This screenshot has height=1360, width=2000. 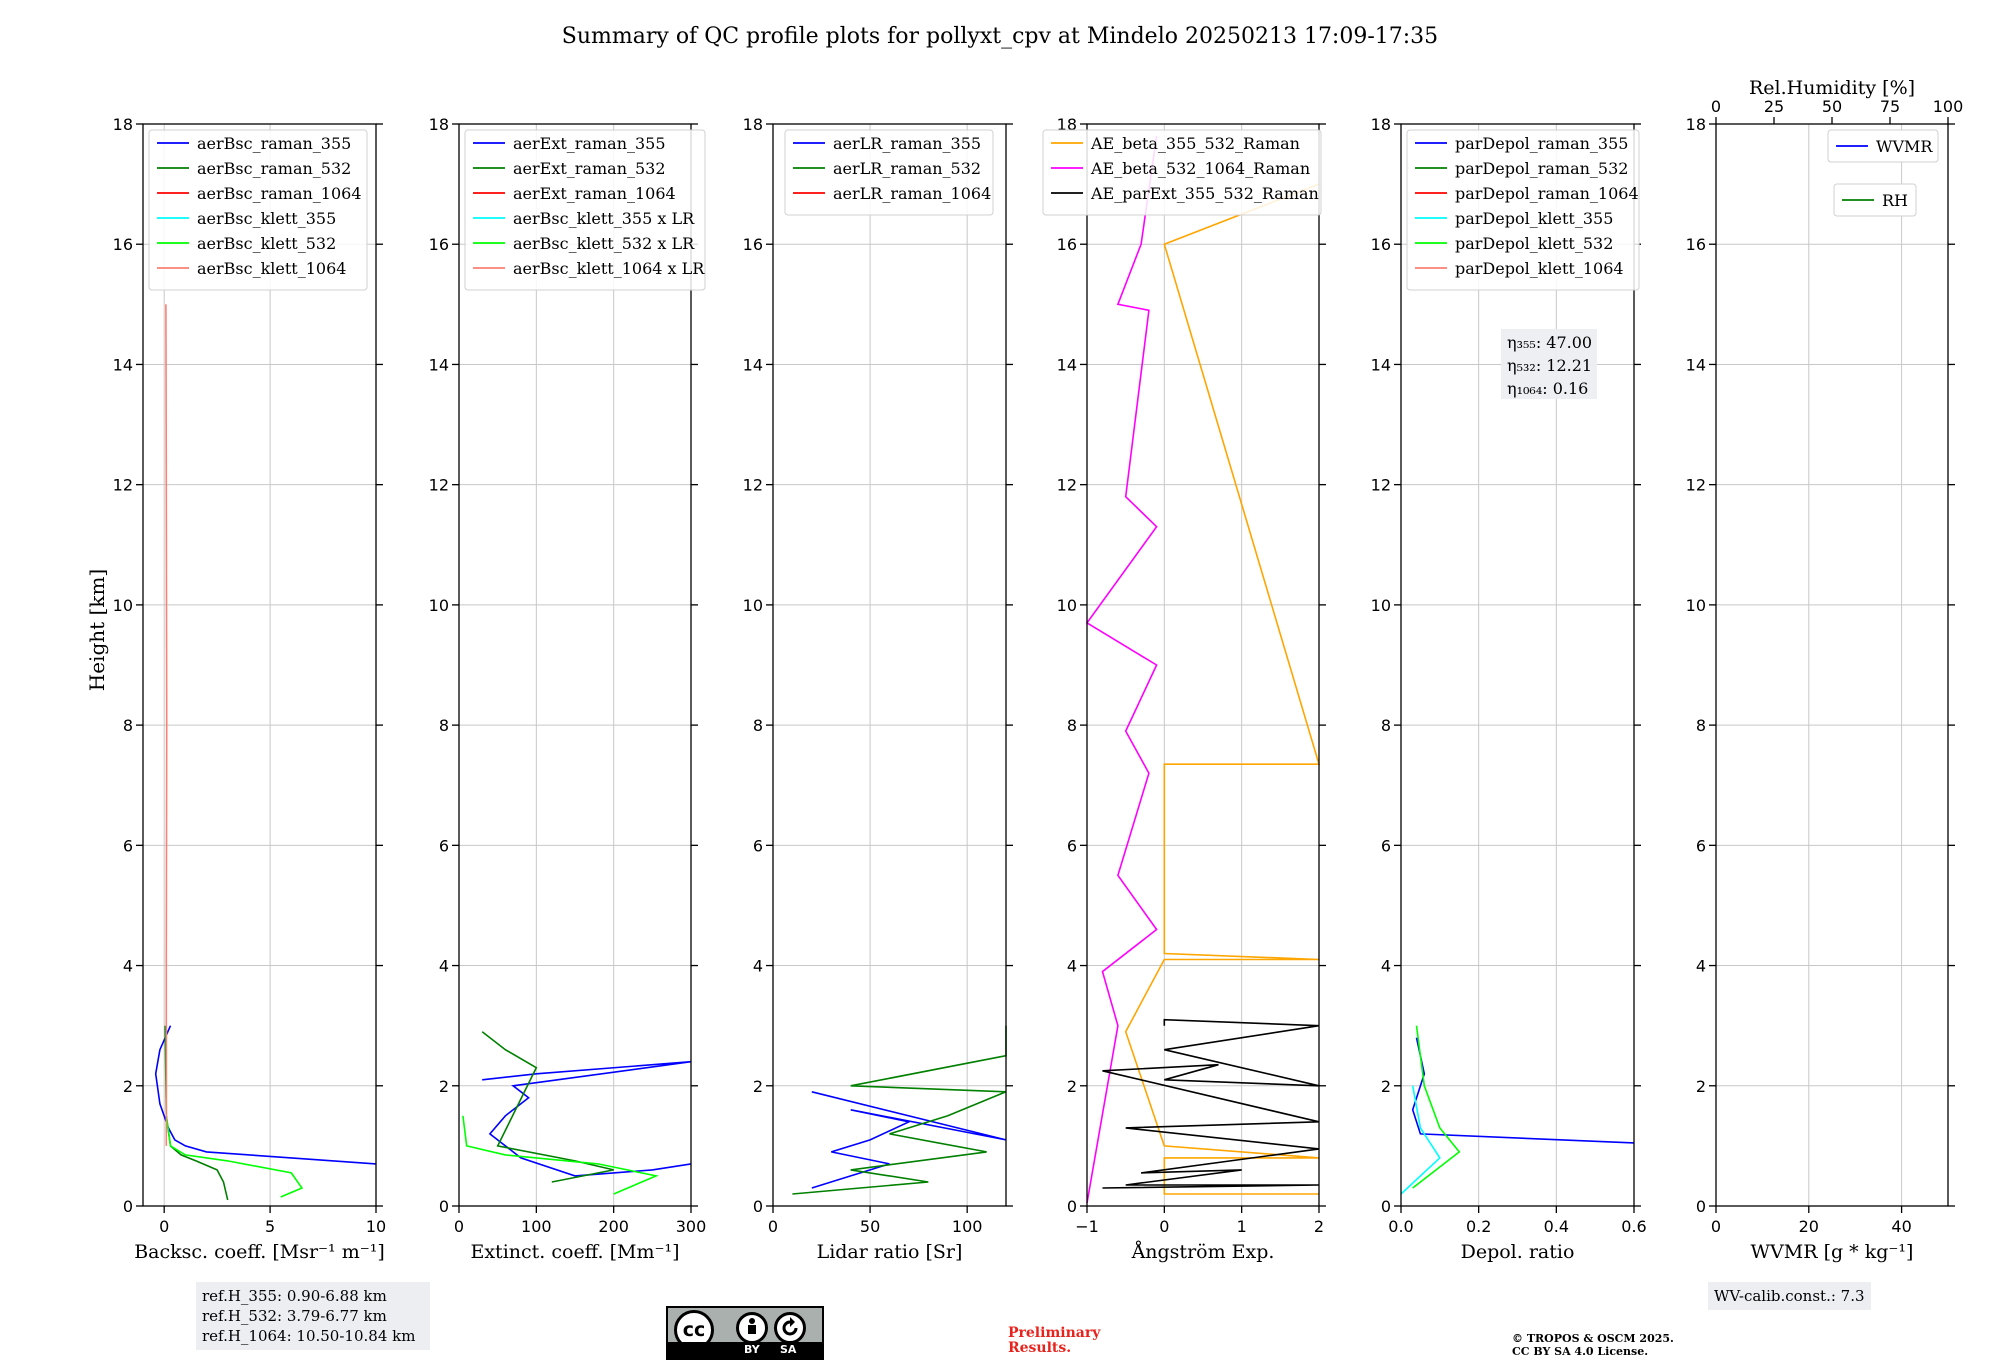 What do you see at coordinates (1478, 1226) in the screenshot?
I see `x-tick-label: 0.2` at bounding box center [1478, 1226].